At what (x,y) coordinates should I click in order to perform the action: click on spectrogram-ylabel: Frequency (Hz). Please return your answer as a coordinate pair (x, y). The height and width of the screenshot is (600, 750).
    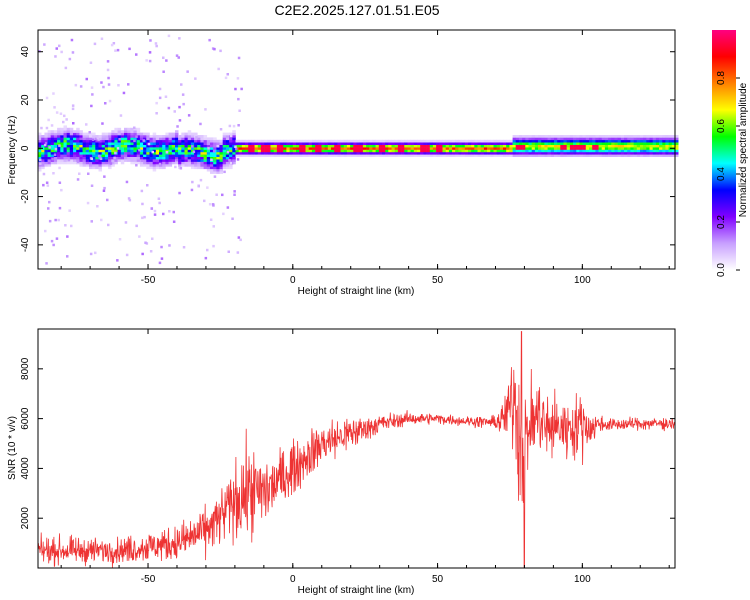
    Looking at the image, I should click on (12, 150).